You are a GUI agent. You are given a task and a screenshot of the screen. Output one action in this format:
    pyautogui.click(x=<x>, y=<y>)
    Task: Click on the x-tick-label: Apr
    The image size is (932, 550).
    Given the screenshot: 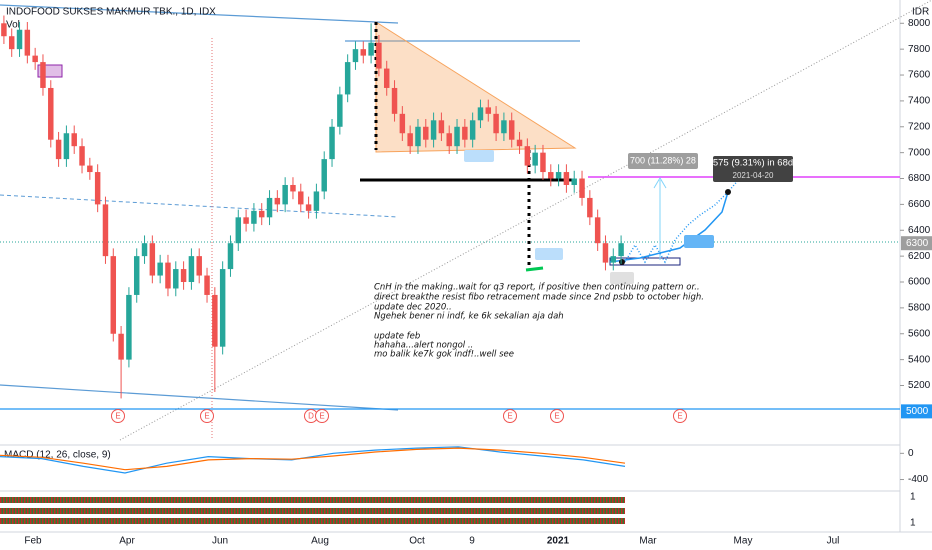 What is the action you would take?
    pyautogui.click(x=127, y=541)
    